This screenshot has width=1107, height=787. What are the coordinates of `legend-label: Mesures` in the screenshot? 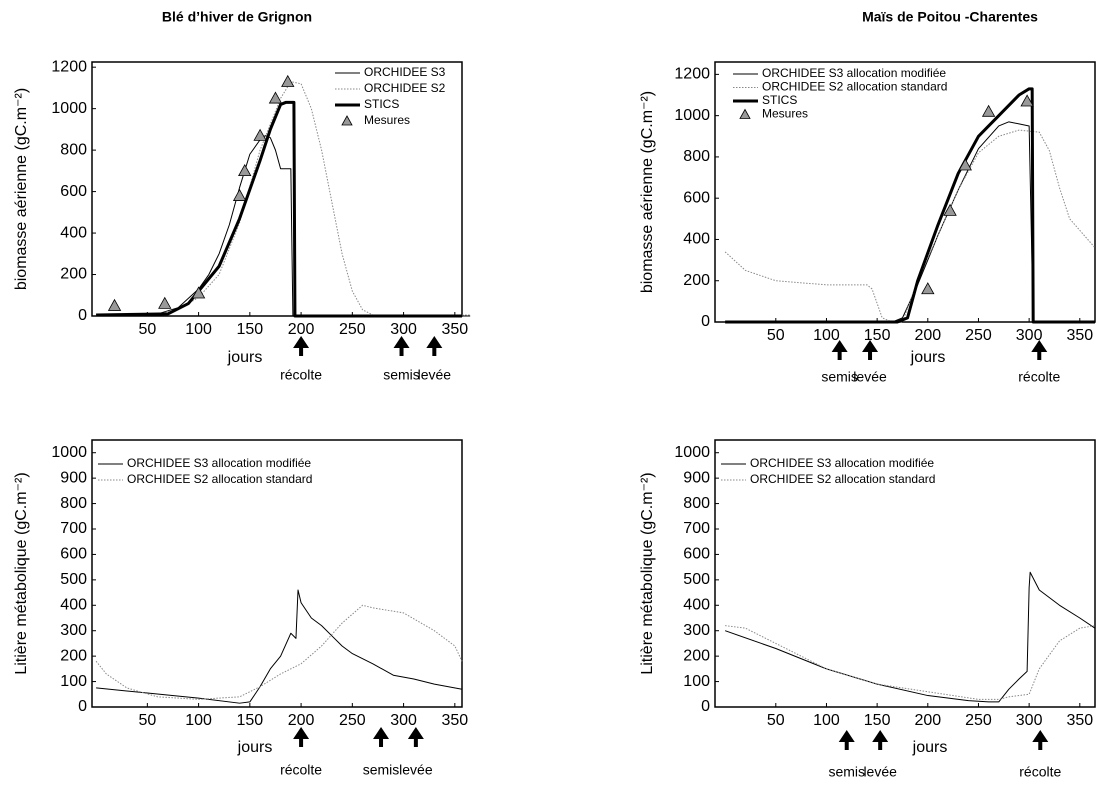 It's located at (785, 114).